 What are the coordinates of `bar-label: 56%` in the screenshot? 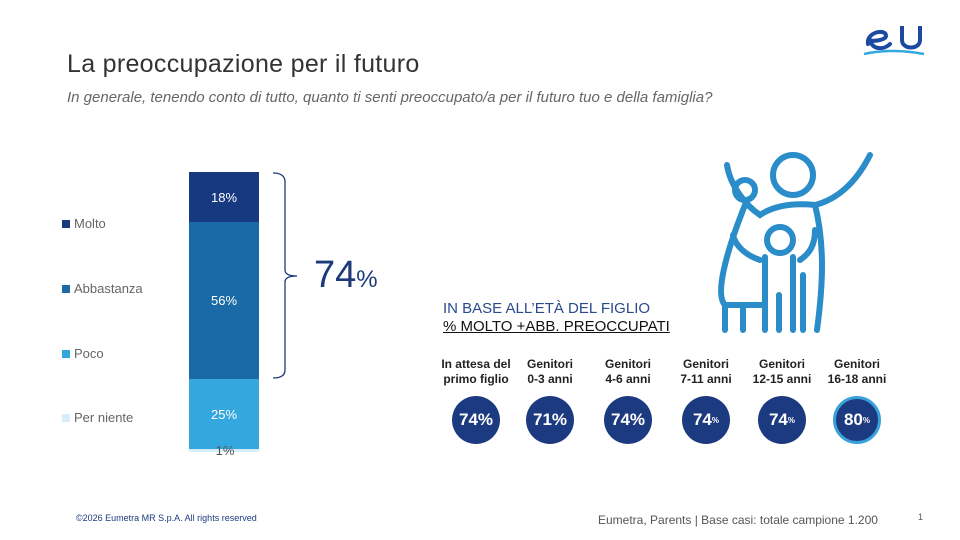 It's located at (224, 301).